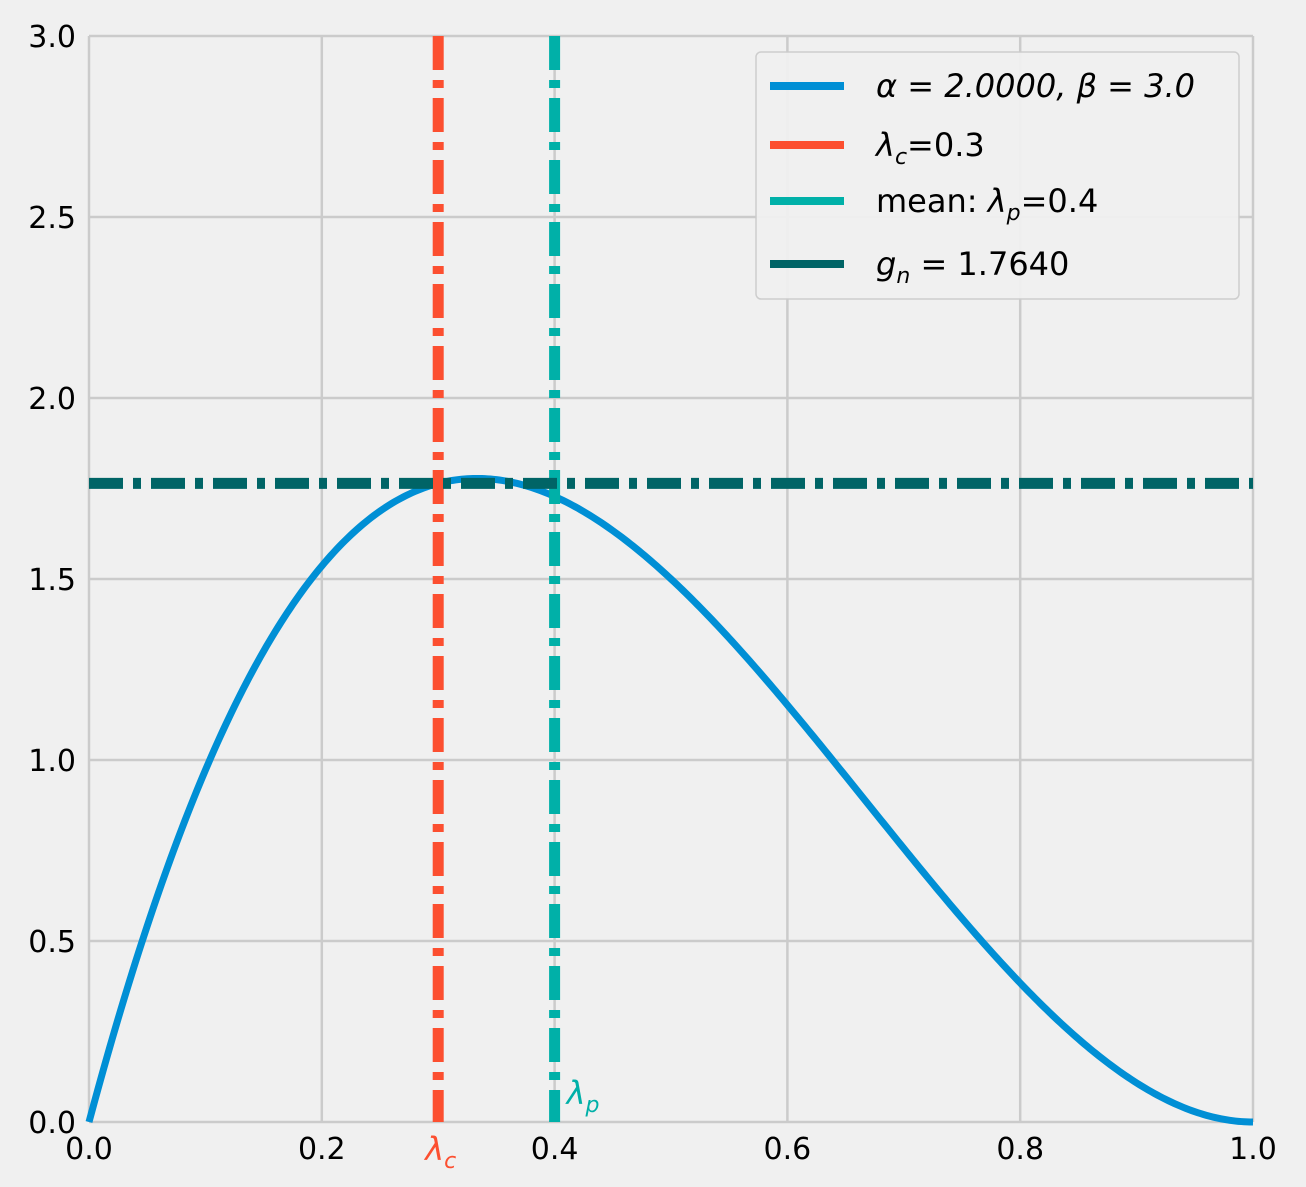 The image size is (1306, 1187). I want to click on legend-sub: n, so click(903, 276).